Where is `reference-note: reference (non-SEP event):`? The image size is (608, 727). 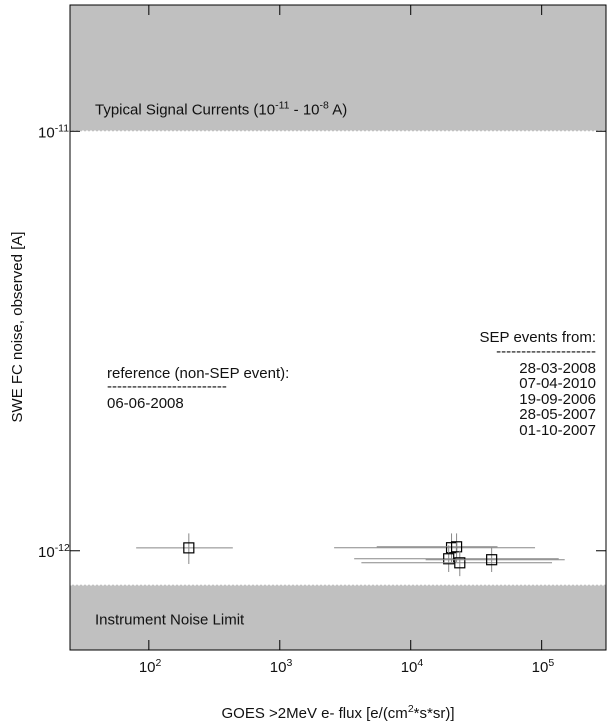 reference-note: reference (non-SEP event): is located at coordinates (198, 373).